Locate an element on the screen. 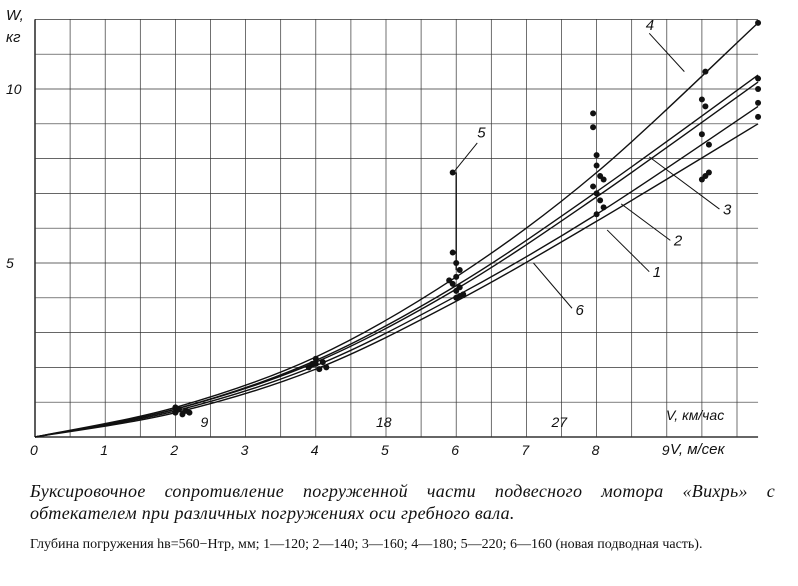  y-tick-label: 5 is located at coordinates (10, 263).